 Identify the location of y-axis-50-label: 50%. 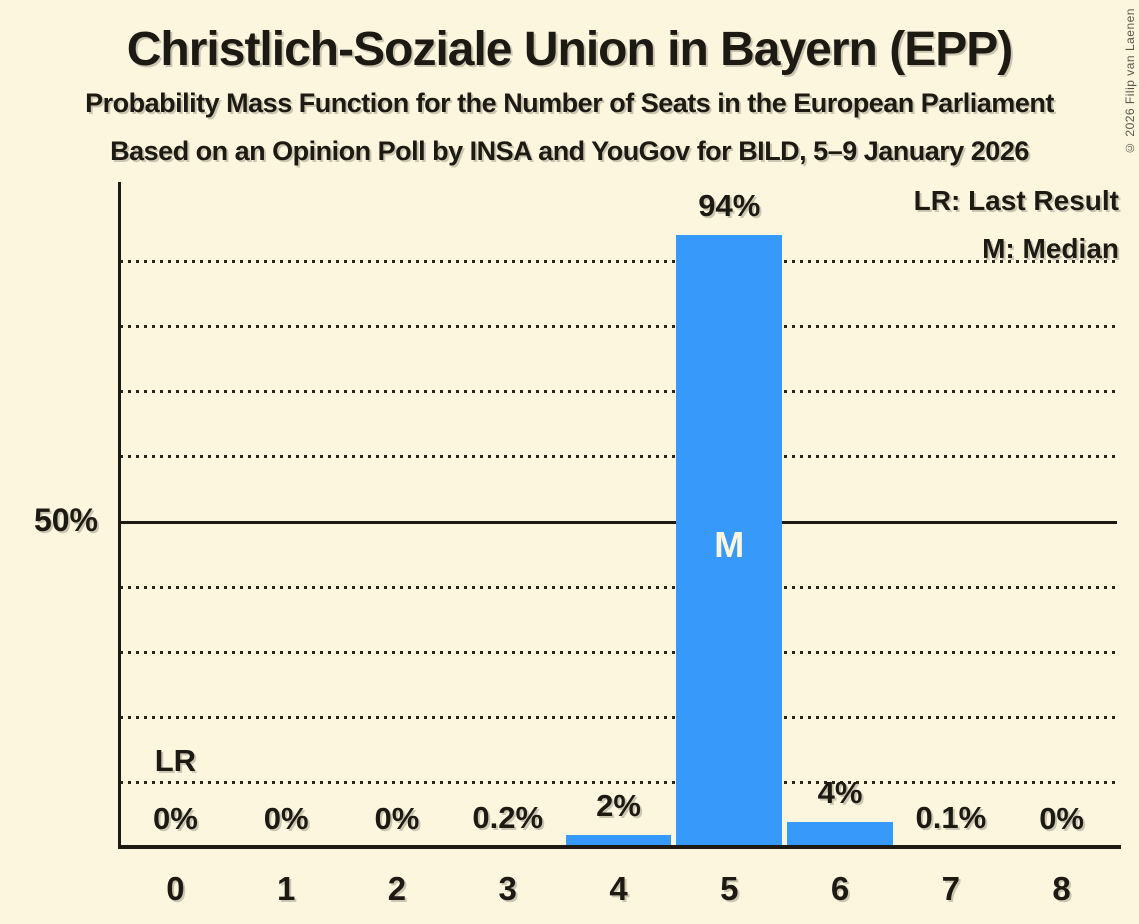
(65, 520).